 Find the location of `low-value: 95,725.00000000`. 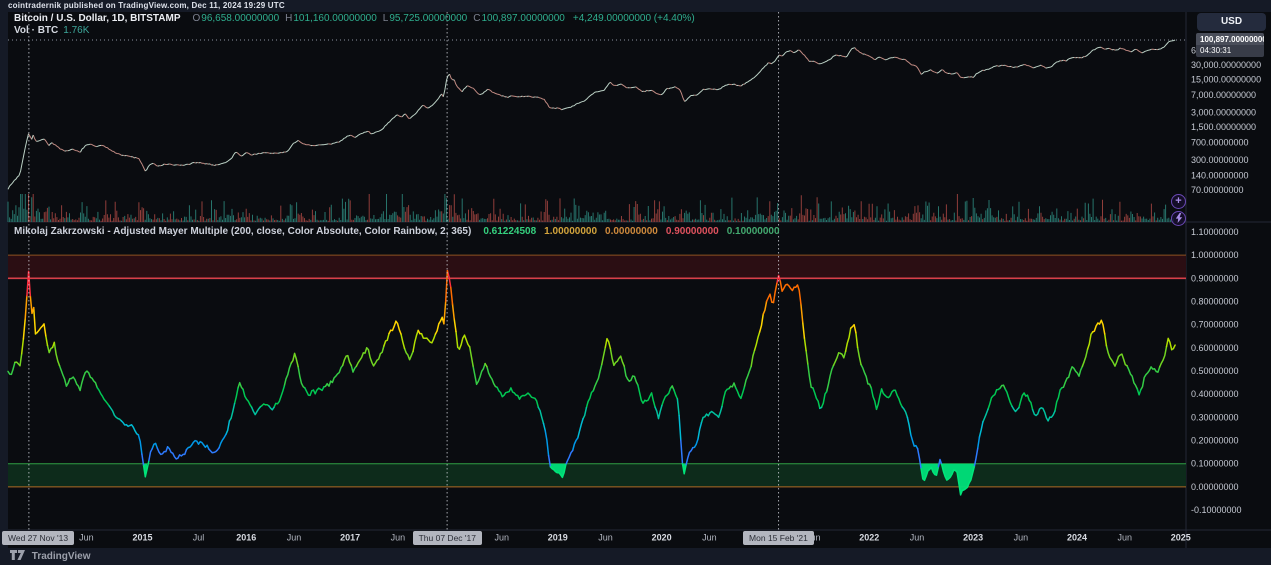

low-value: 95,725.00000000 is located at coordinates (428, 18).